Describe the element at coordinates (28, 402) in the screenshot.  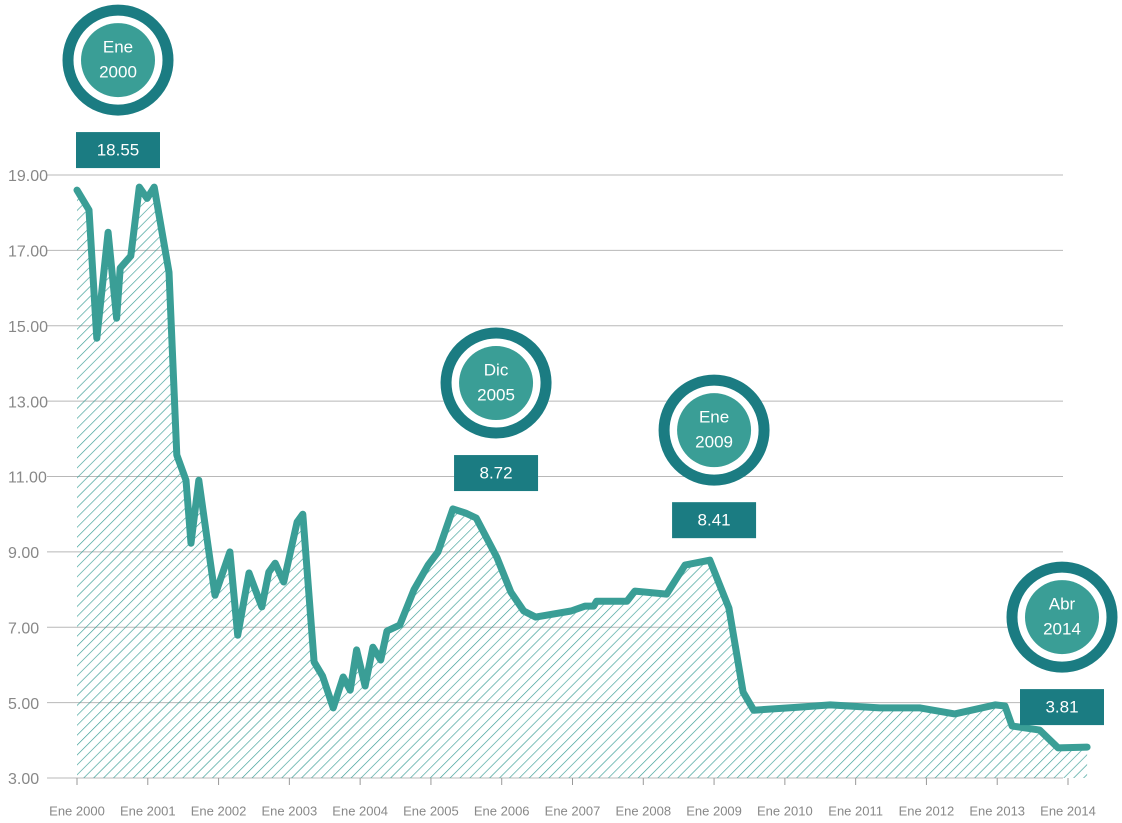
I see `y-tick-label: 13.00` at that location.